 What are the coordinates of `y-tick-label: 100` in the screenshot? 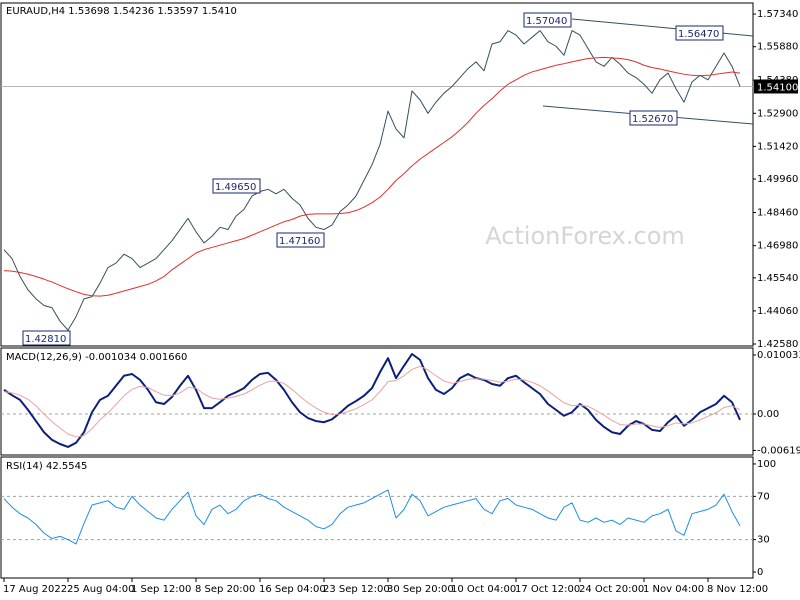 It's located at (766, 464).